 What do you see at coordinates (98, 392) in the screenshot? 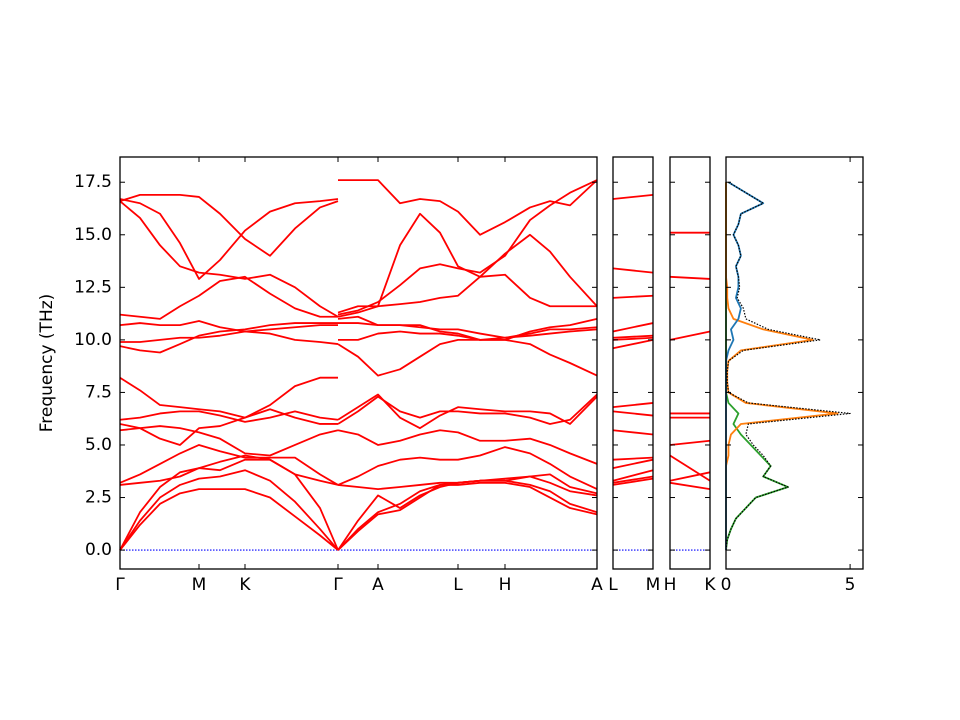
I see `y-tick-label: 7.5` at bounding box center [98, 392].